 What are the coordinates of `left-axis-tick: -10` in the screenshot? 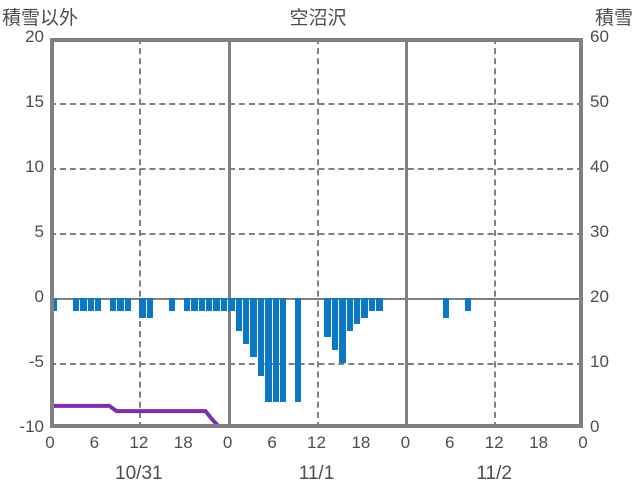 It's located at (31, 426).